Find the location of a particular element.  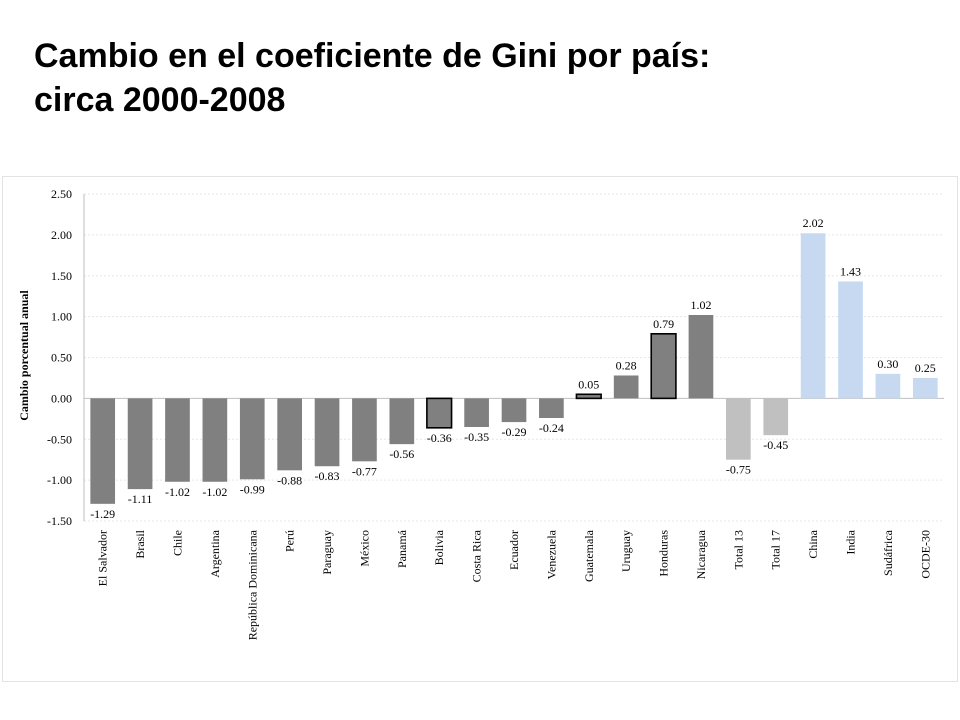

x-tick-label: Panamá is located at coordinates (402, 548).